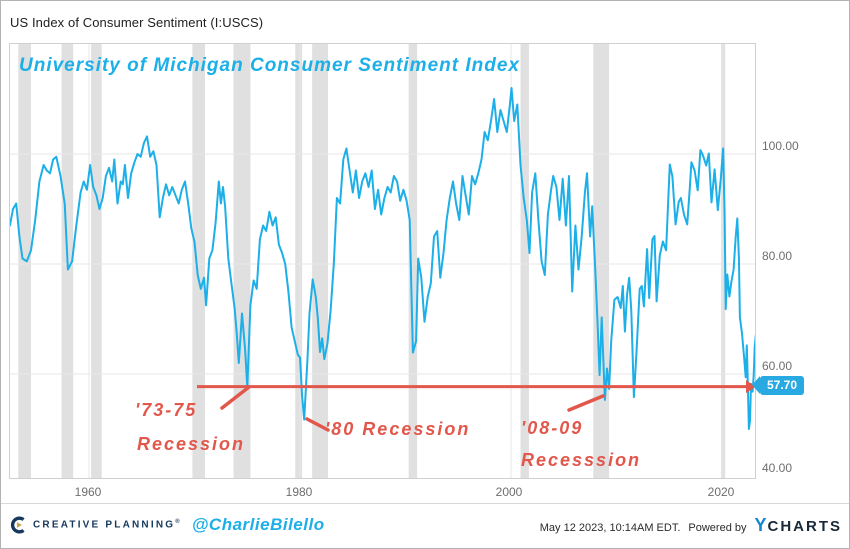 The image size is (850, 549). I want to click on chart-timestamp: May 12 2023, 10:14AM EDT., so click(610, 528).